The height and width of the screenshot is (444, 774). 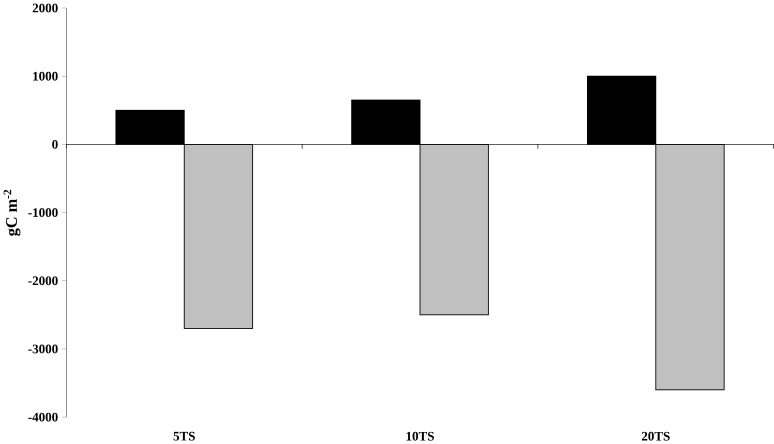 I want to click on y-tick-label: -3000, so click(x=43, y=349).